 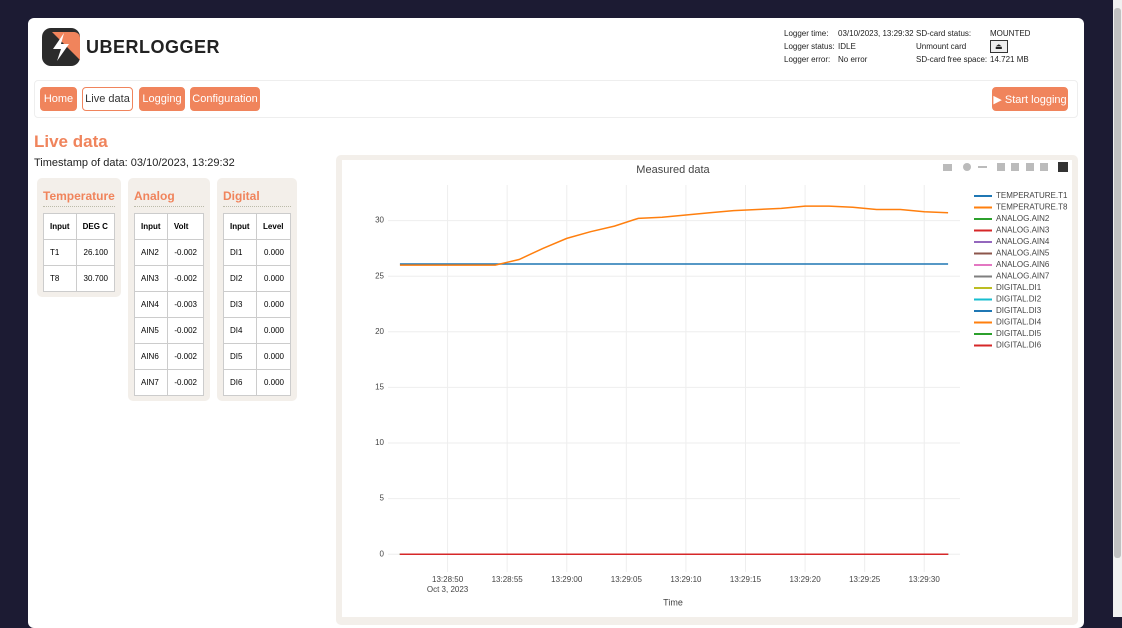 What do you see at coordinates (379, 275) in the screenshot?
I see `y-tick-label: 25` at bounding box center [379, 275].